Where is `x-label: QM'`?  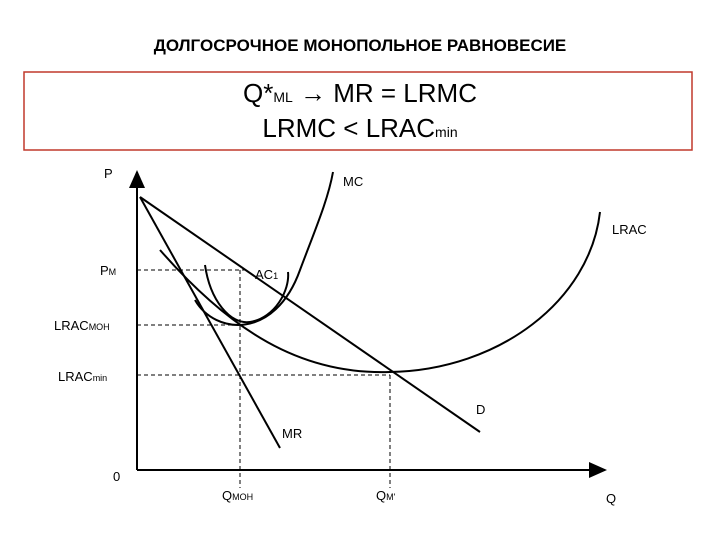 x-label: QM' is located at coordinates (386, 495).